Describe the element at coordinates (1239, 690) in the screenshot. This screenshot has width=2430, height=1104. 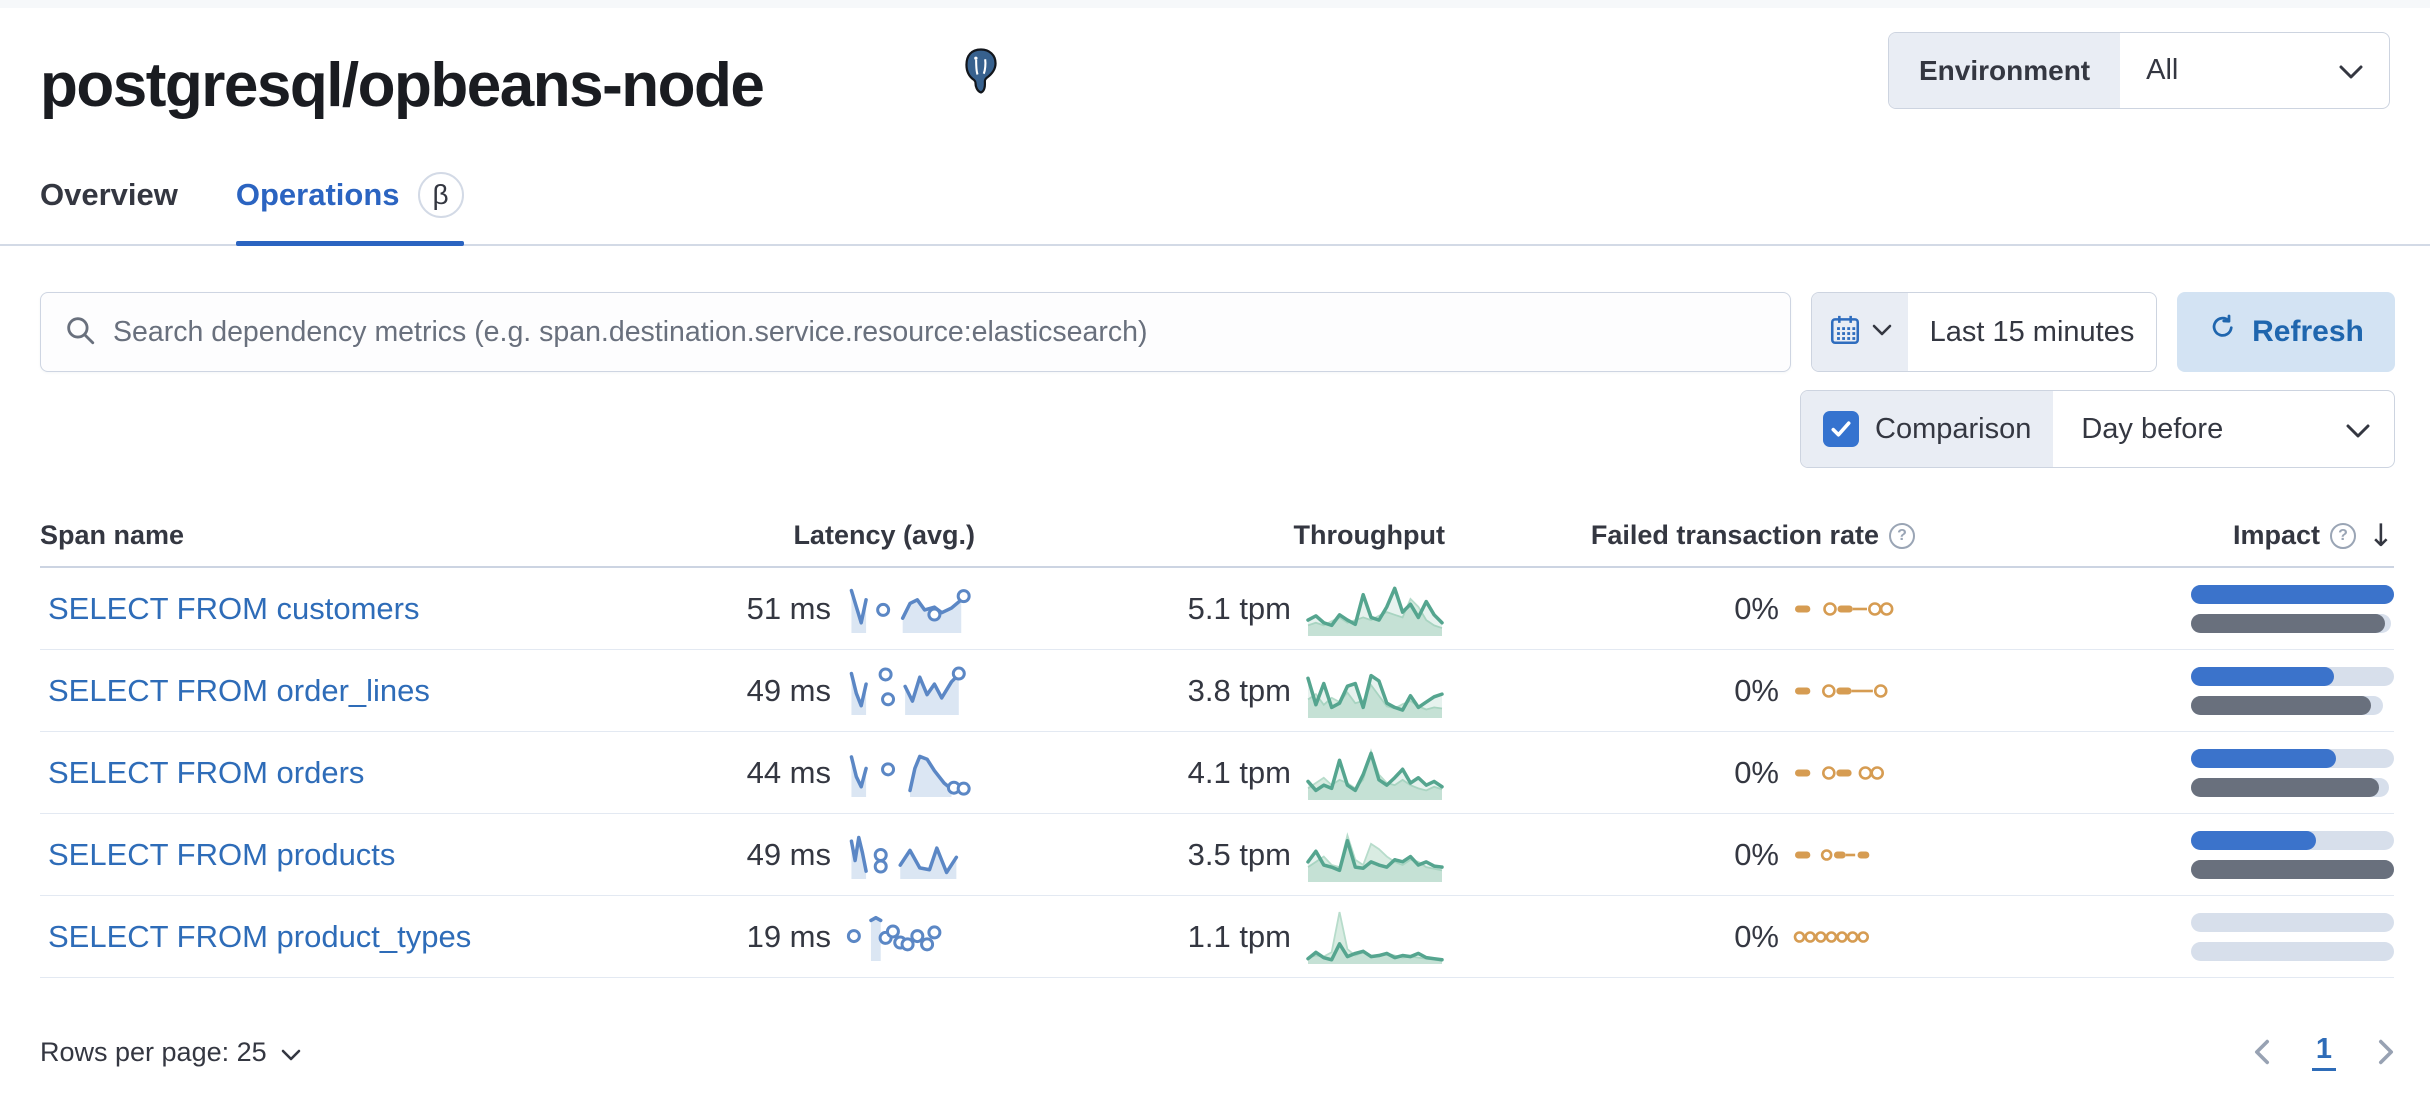
I see `throughput-value: 3.8 tpm` at that location.